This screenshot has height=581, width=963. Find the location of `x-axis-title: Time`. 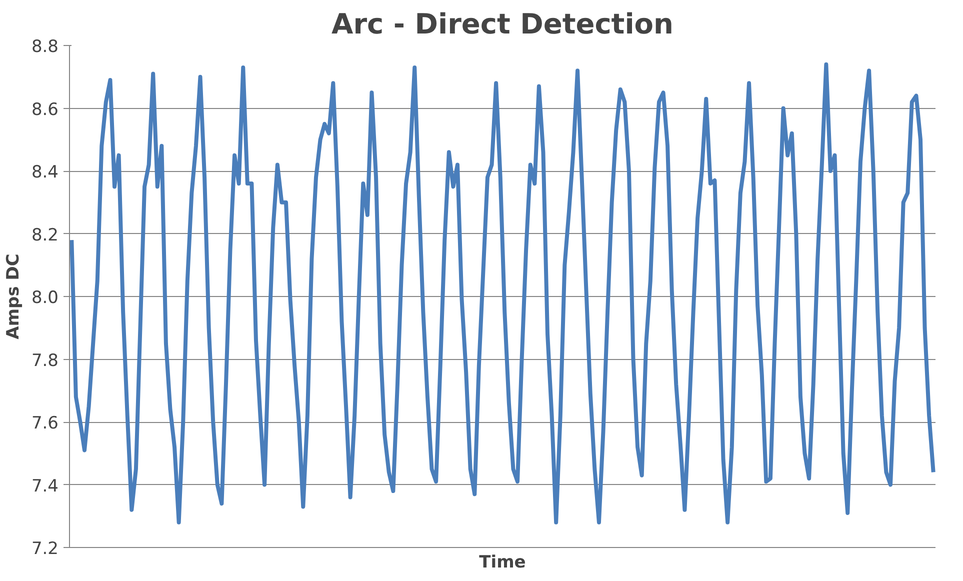

x-axis-title: Time is located at coordinates (502, 562).